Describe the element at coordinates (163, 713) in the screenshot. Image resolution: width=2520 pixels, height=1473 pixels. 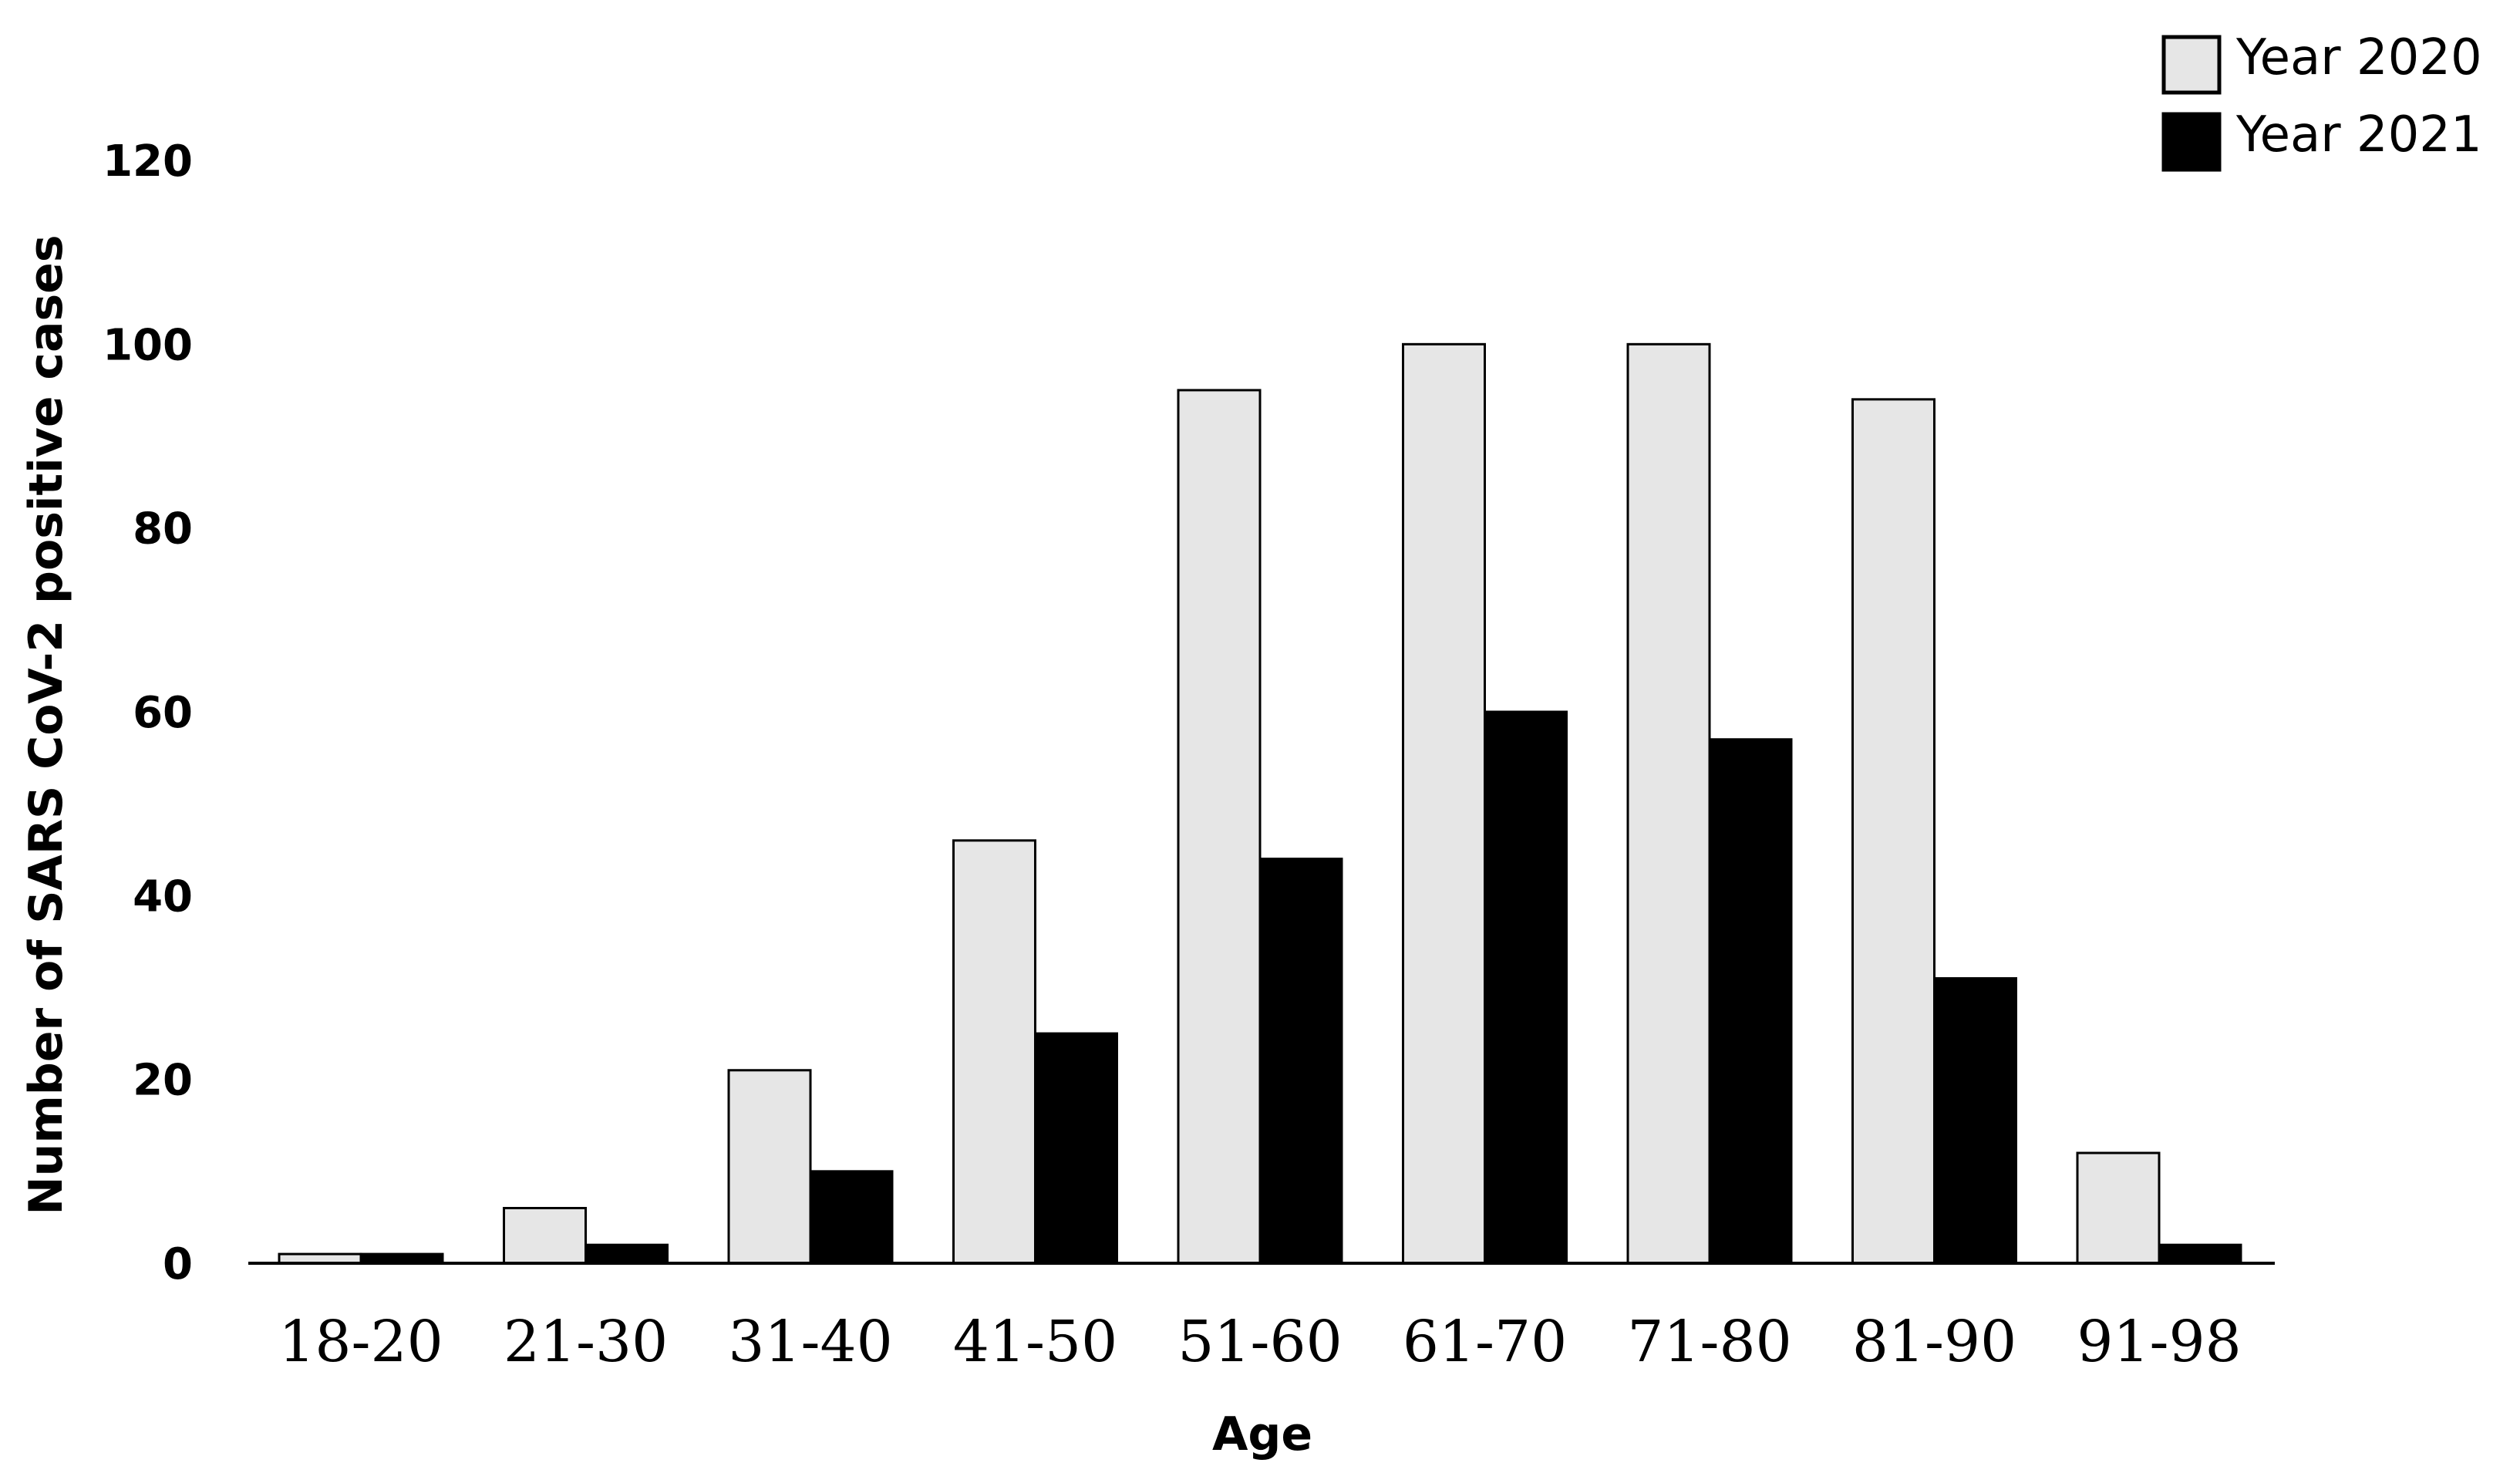
I see `y-tick-label: 60` at that location.